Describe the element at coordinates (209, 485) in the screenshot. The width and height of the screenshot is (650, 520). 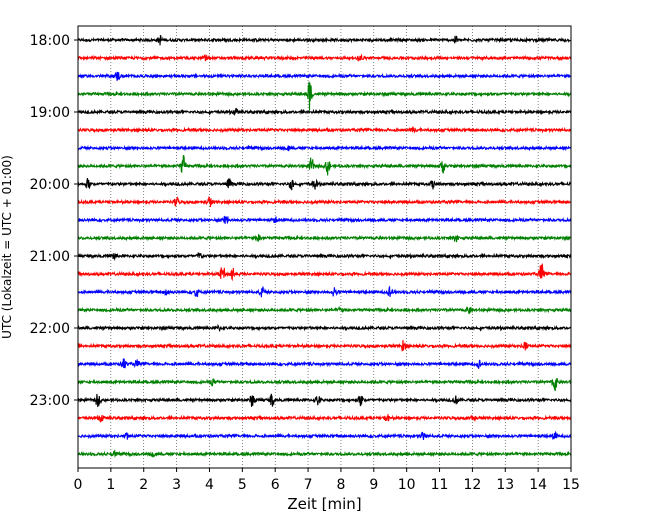
I see `x-tick-label: 4` at that location.